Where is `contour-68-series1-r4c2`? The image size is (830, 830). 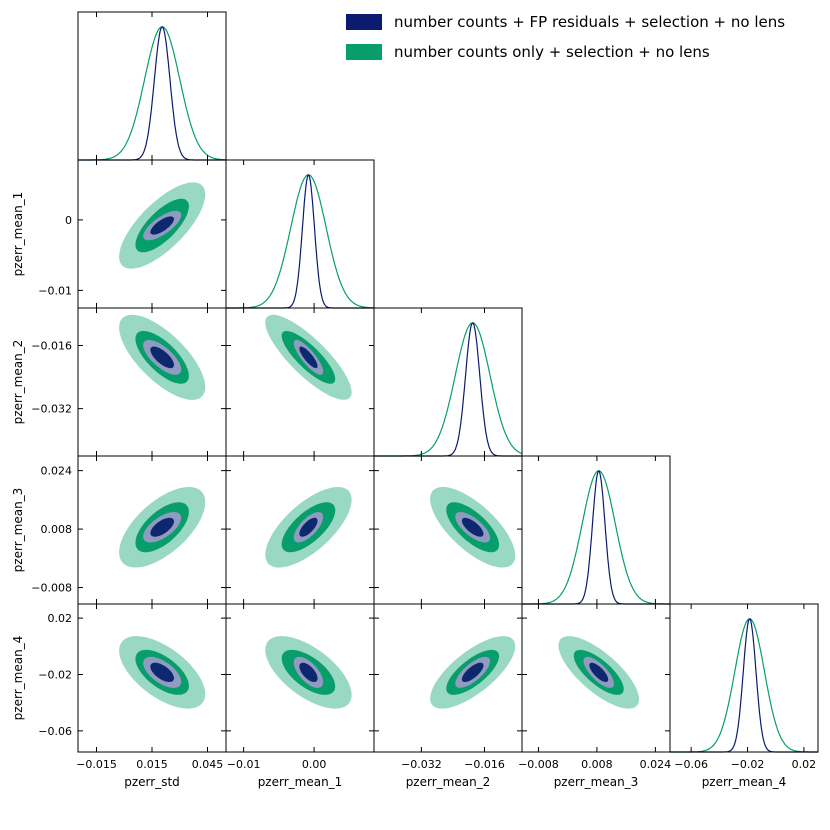
contour-68-series1-r4c2 is located at coordinates (472, 672).